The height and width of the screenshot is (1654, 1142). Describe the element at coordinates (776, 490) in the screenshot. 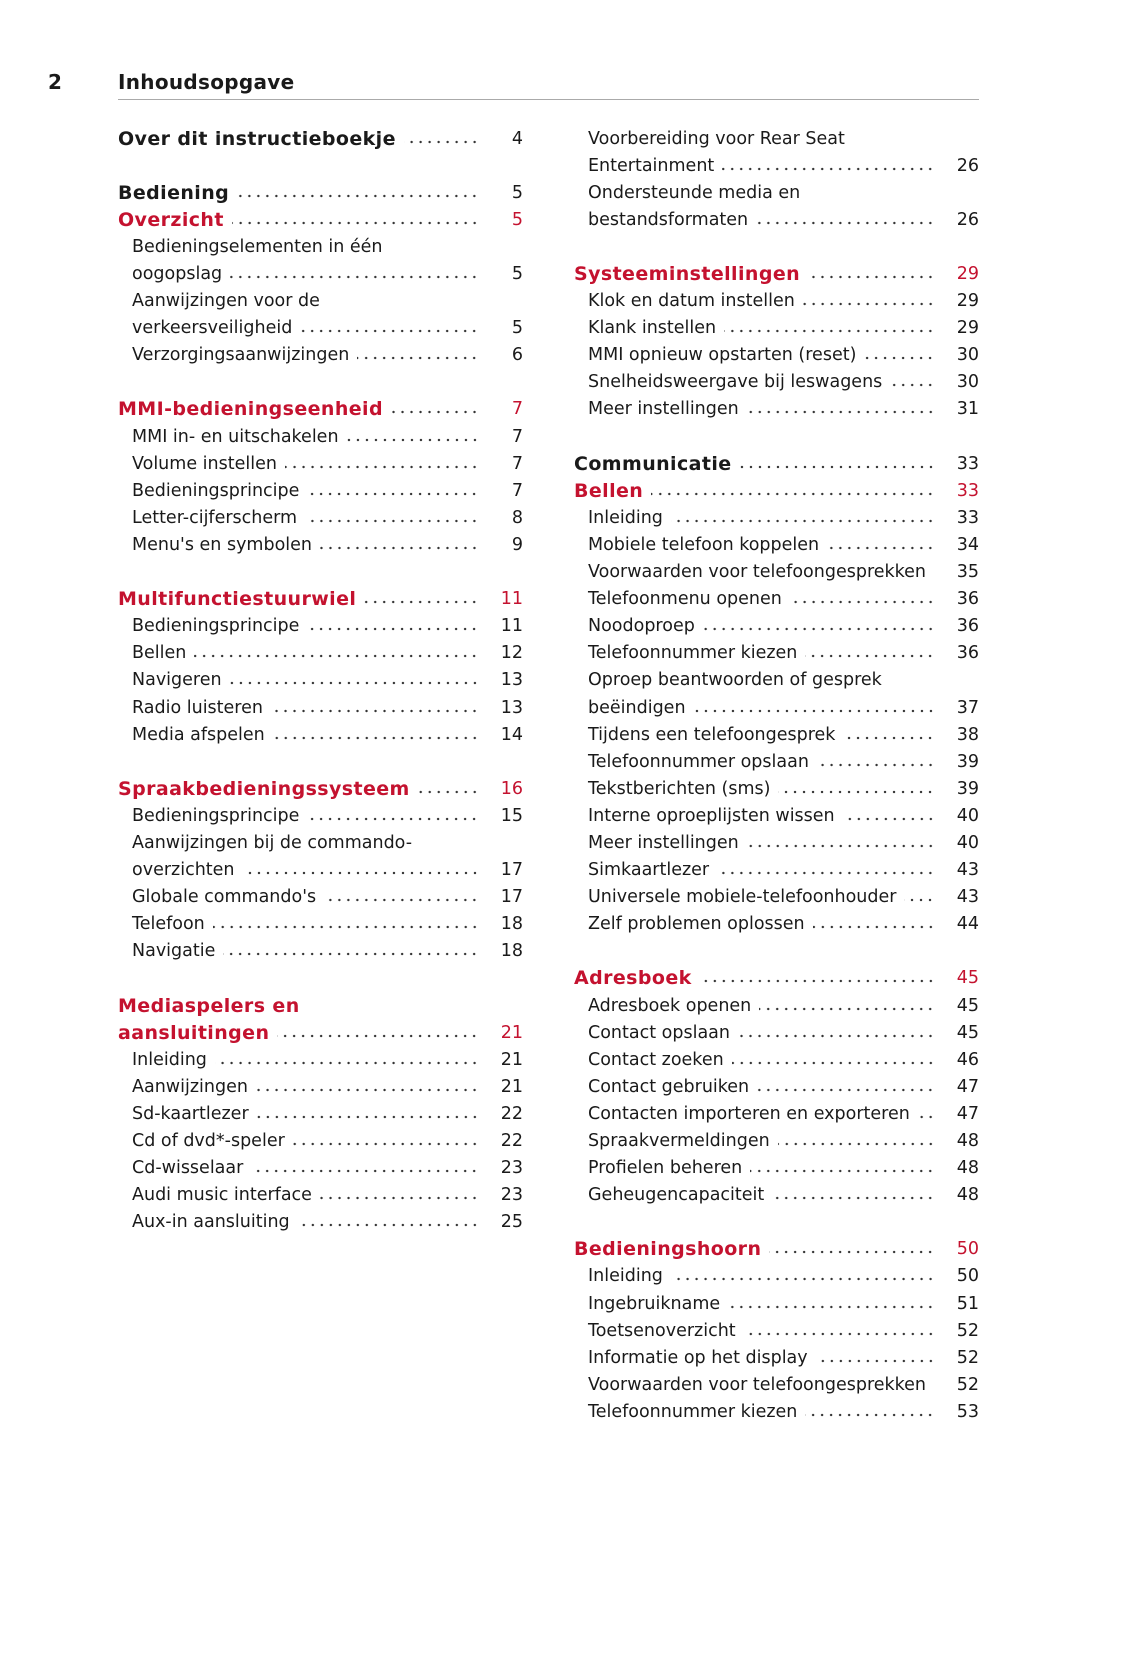

I see `toc-entry: Bellen 33` at that location.